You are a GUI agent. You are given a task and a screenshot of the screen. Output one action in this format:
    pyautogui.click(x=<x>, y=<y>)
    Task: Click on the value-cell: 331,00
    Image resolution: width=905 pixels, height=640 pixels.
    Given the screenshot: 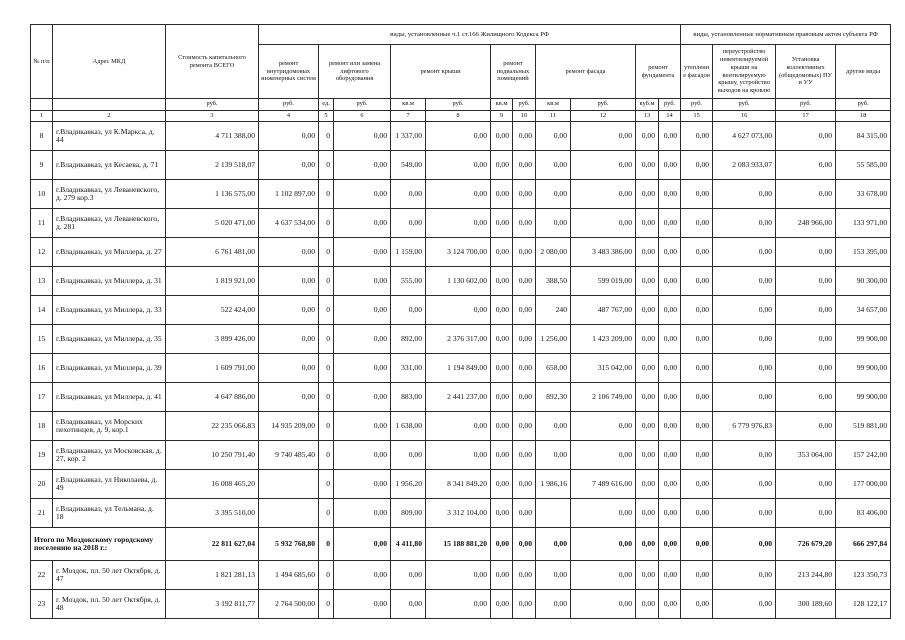 What is the action you would take?
    pyautogui.click(x=408, y=368)
    